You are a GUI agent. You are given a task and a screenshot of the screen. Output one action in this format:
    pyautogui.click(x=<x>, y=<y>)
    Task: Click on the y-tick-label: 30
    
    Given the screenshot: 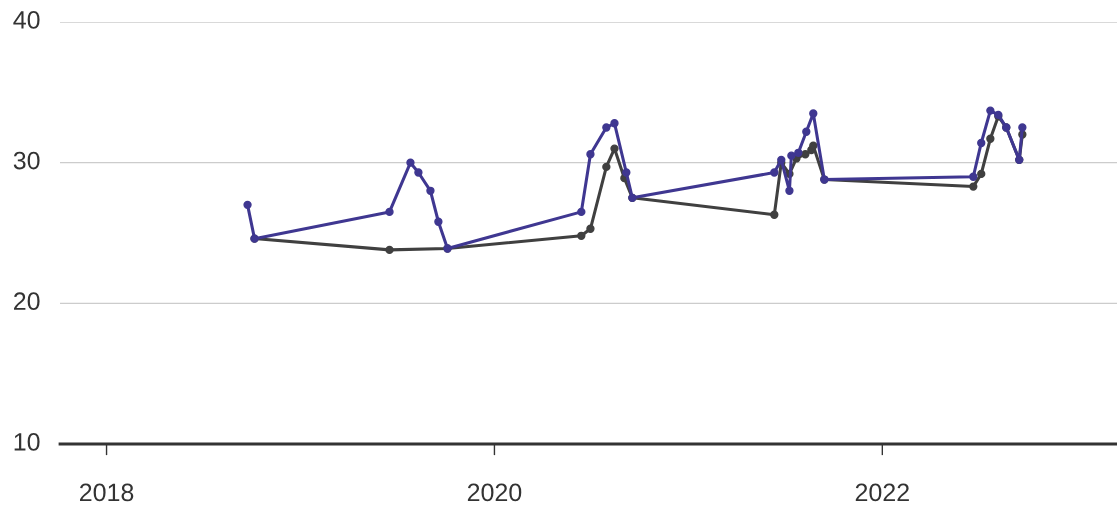 What is the action you would take?
    pyautogui.click(x=26, y=160)
    